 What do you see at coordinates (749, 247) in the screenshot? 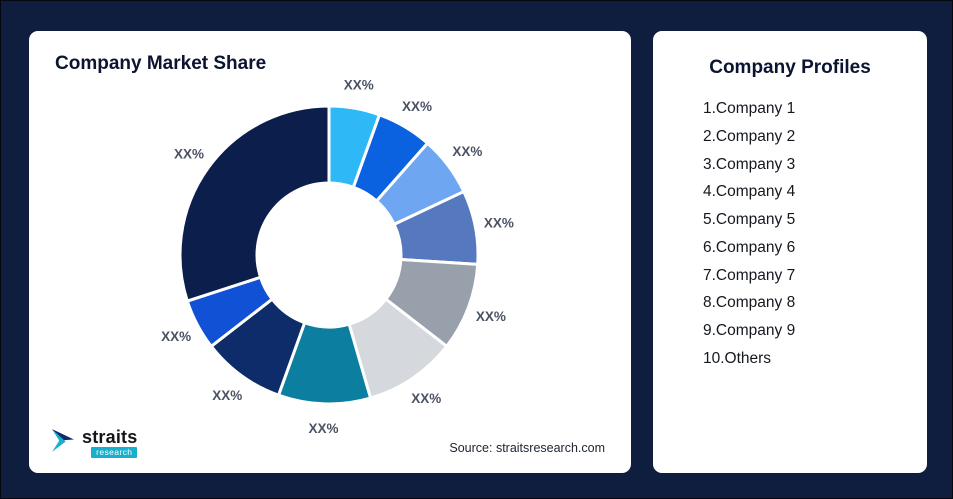
I see `profile-item-company-6: 6.Company 6` at bounding box center [749, 247].